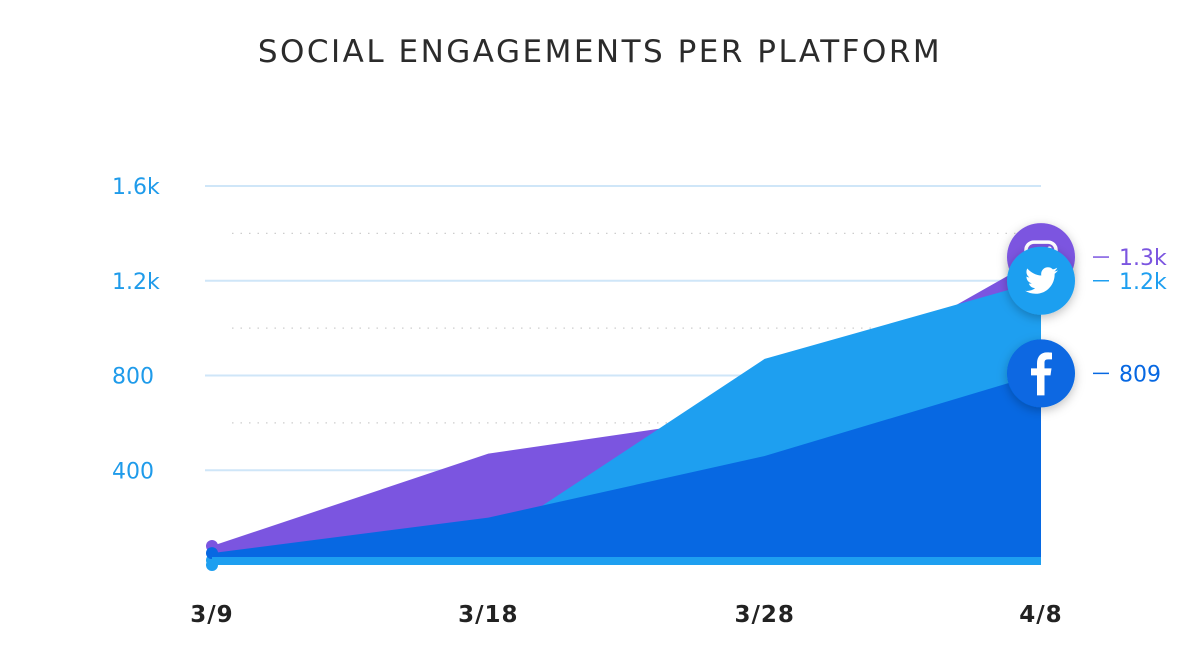 Image resolution: width=1200 pixels, height=668 pixels. I want to click on x-tick-label: 3/9, so click(211, 615).